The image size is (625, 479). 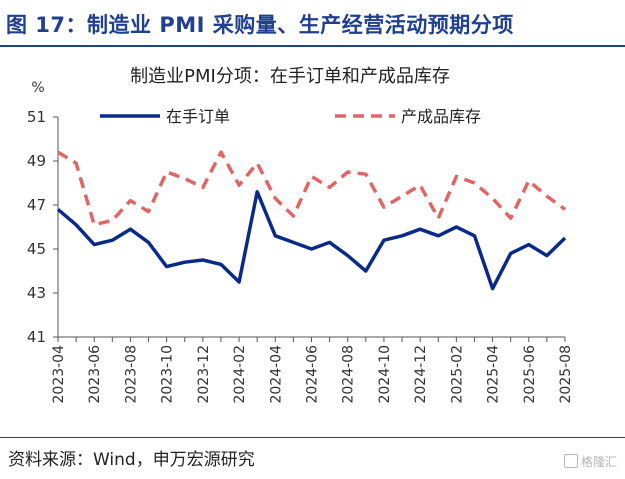 What do you see at coordinates (36, 161) in the screenshot?
I see `y-tick-label: 49` at bounding box center [36, 161].